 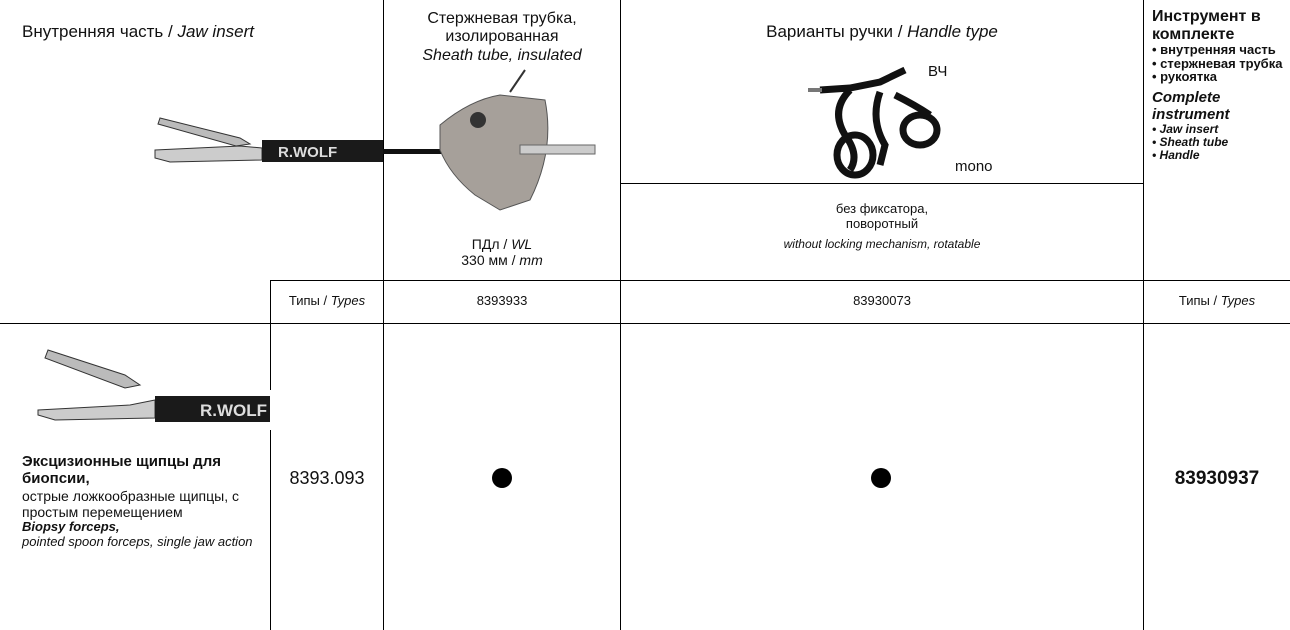 I want to click on title-en: Complete instrument, so click(x=1191, y=106).